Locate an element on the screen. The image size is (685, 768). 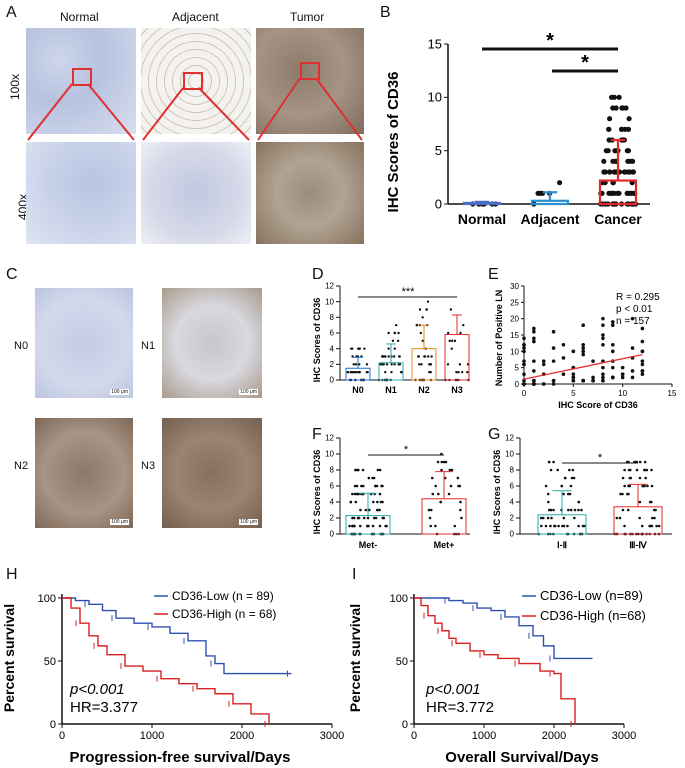
chart-g-xtick: Ⅲ-Ⅳ is located at coordinates (638, 545).